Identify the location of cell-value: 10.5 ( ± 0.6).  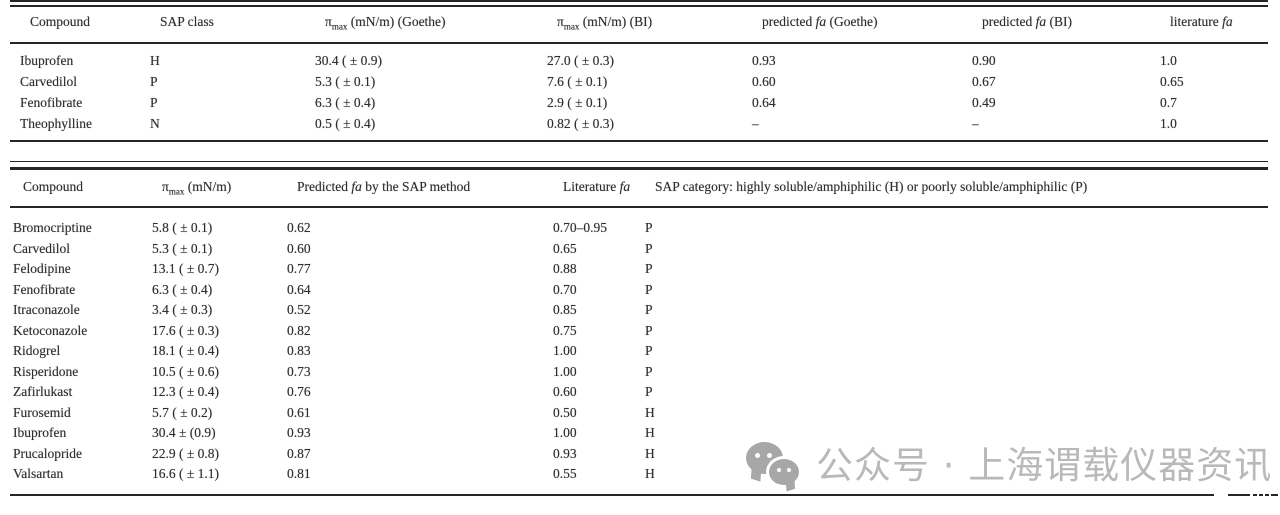
(186, 371).